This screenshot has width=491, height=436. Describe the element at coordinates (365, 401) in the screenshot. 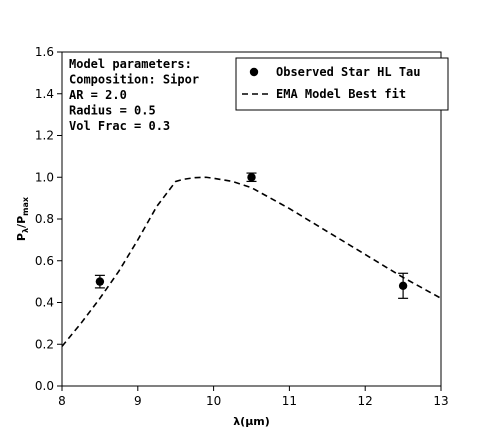

I see `x-tick-label: 12` at that location.